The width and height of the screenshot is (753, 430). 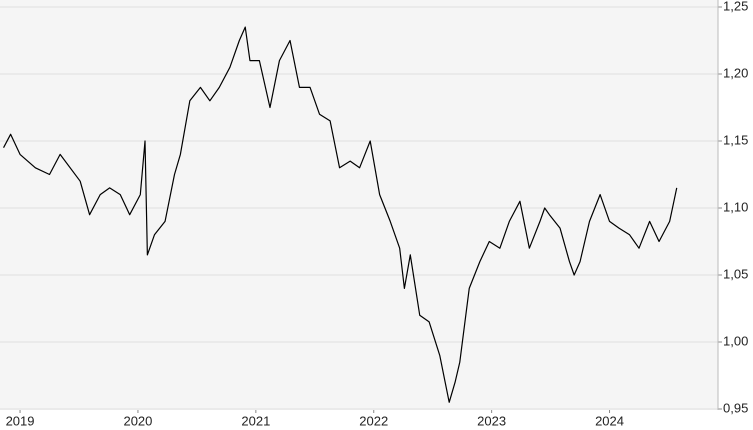 I want to click on y-tick-label: 0,95, so click(x=735, y=407).